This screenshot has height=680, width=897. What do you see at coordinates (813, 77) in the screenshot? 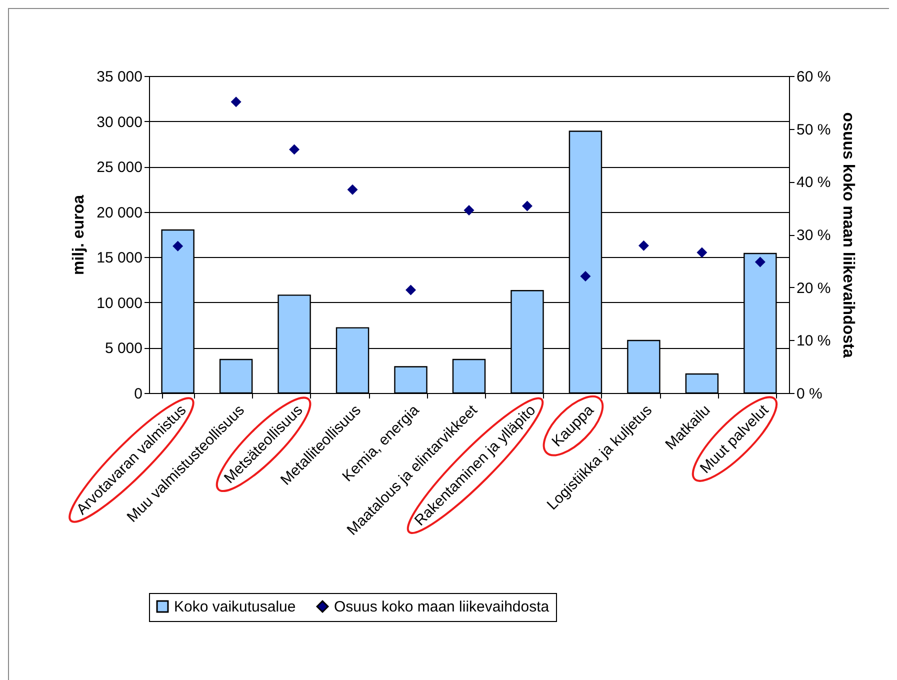
I see `y2-tick-label: 60 %` at bounding box center [813, 77].